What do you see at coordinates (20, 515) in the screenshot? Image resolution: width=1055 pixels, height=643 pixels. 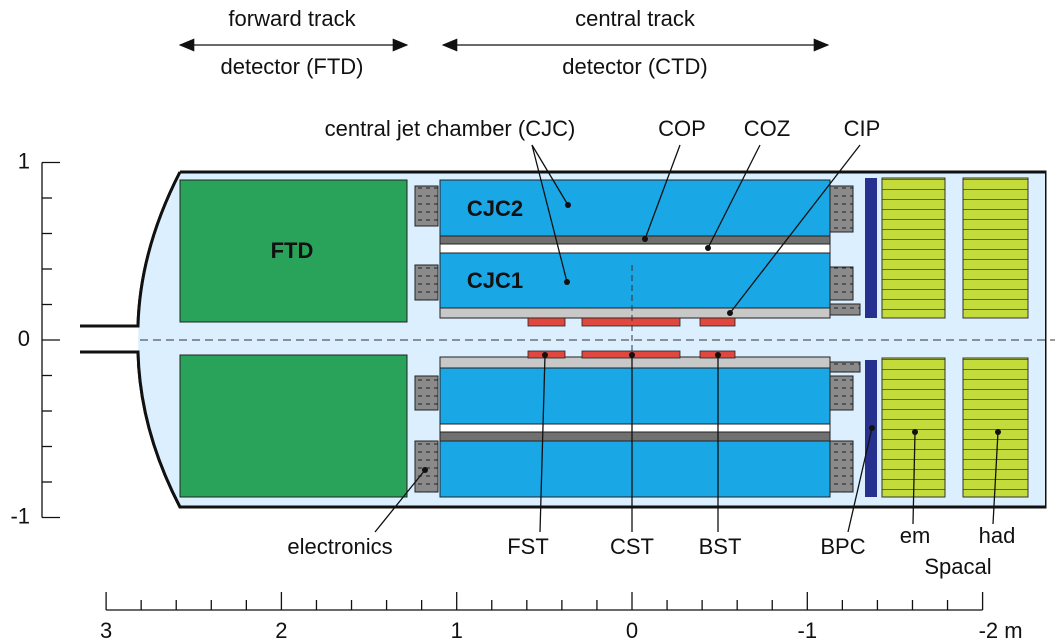 I see `y-tick-label: -1` at bounding box center [20, 515].